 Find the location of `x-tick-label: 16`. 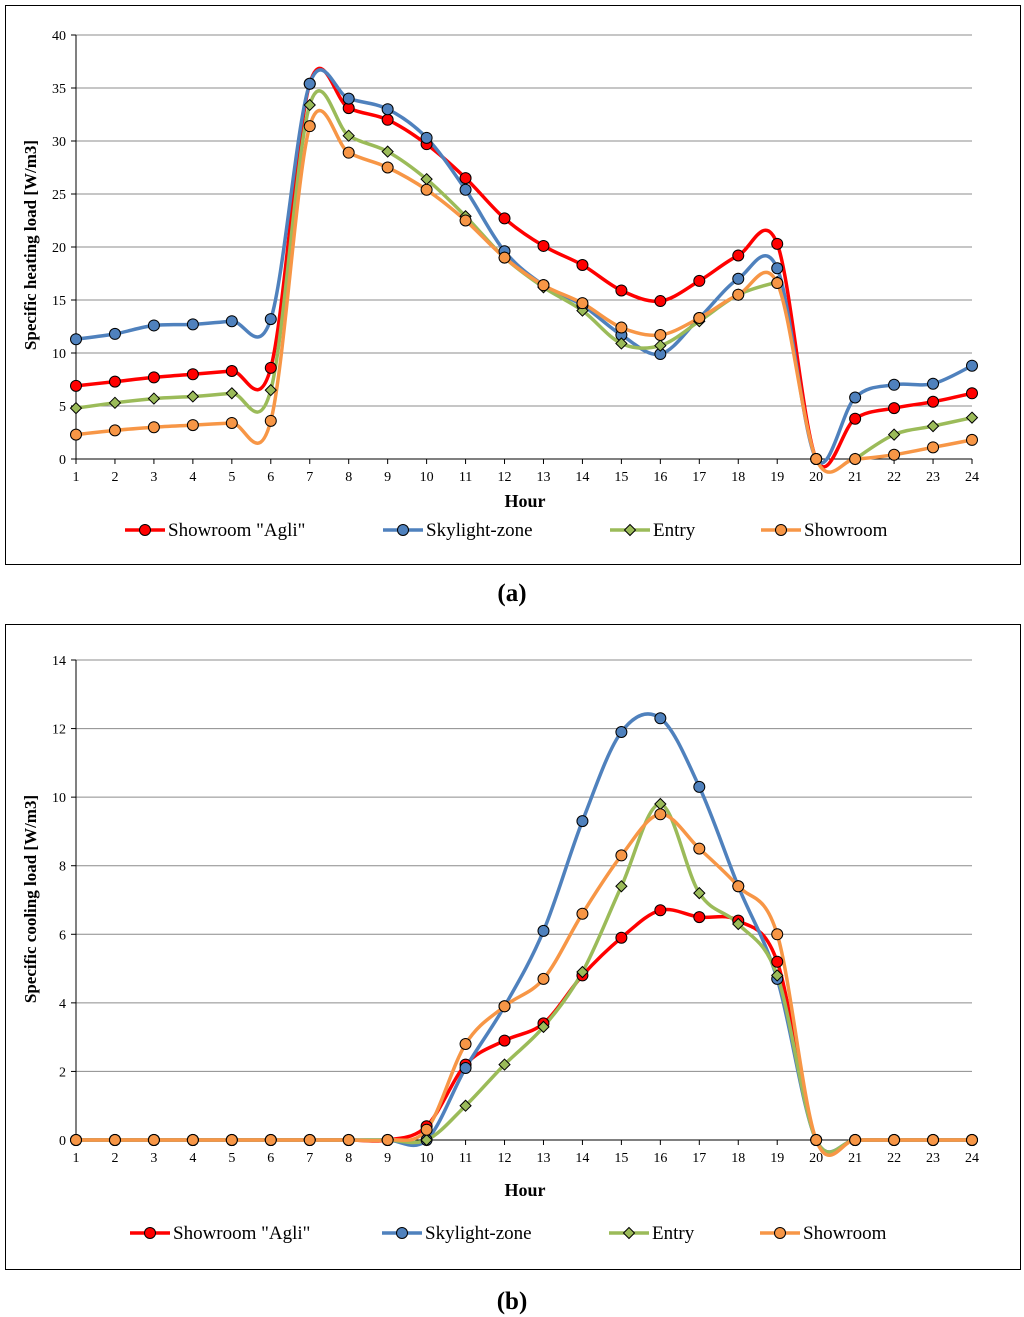

x-tick-label: 16 is located at coordinates (660, 477).